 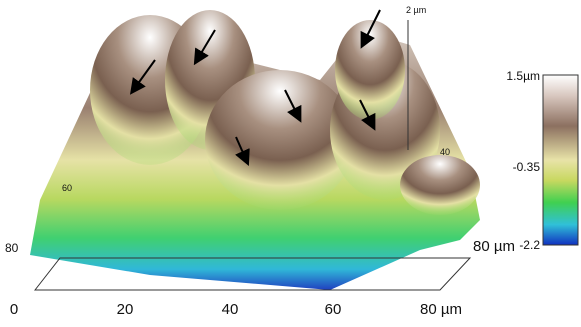 What do you see at coordinates (560, 160) in the screenshot?
I see `colorbar` at bounding box center [560, 160].